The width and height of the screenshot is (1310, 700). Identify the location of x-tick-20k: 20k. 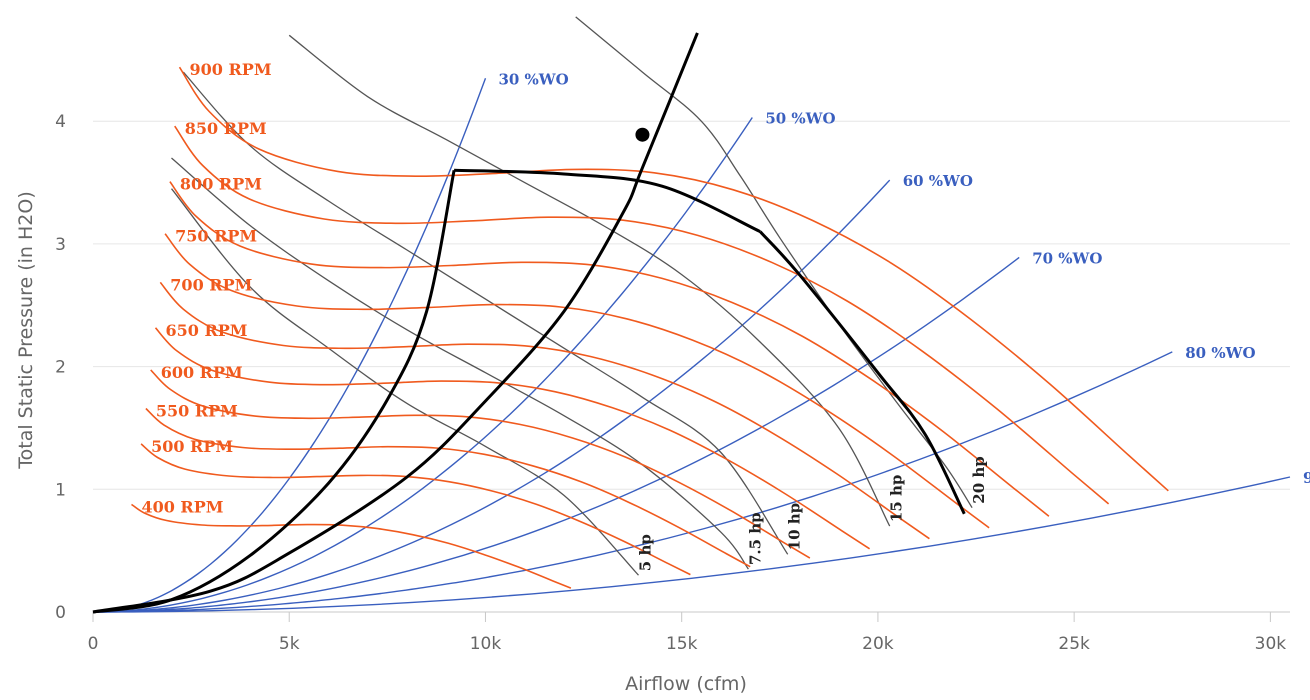
(878, 644).